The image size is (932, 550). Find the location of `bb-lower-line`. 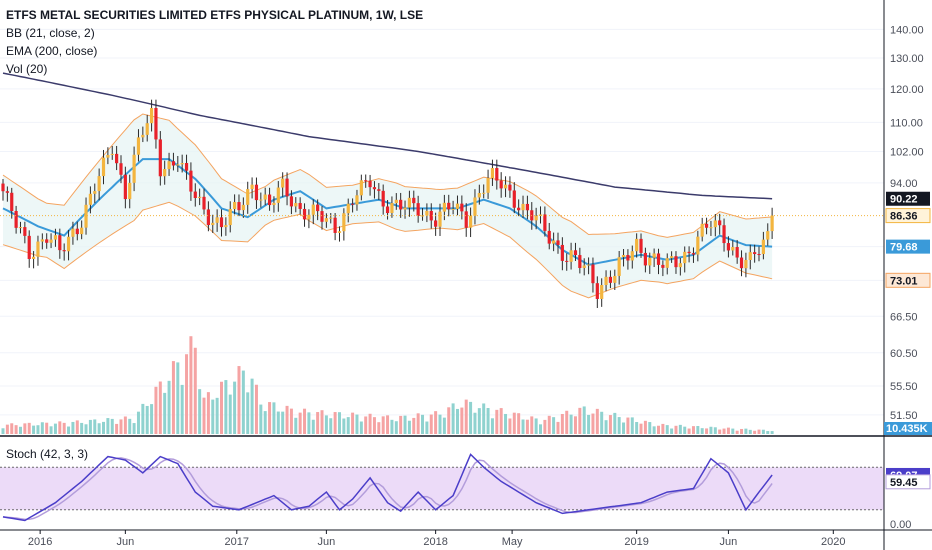

bb-lower-line is located at coordinates (387, 250).